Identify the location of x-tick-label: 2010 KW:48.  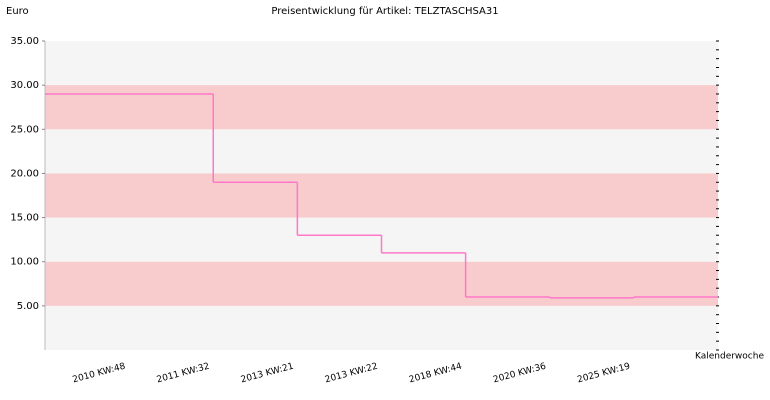
(99, 374).